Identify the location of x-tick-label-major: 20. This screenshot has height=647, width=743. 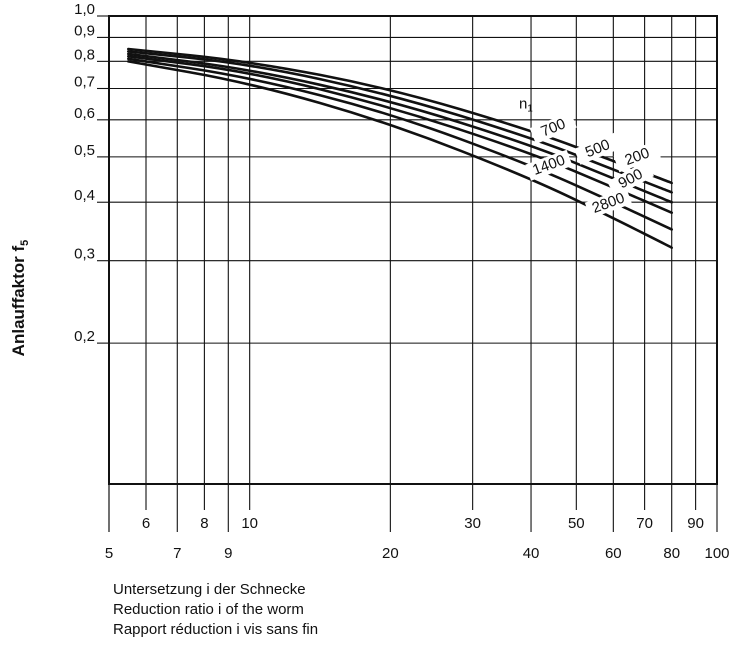
(390, 553).